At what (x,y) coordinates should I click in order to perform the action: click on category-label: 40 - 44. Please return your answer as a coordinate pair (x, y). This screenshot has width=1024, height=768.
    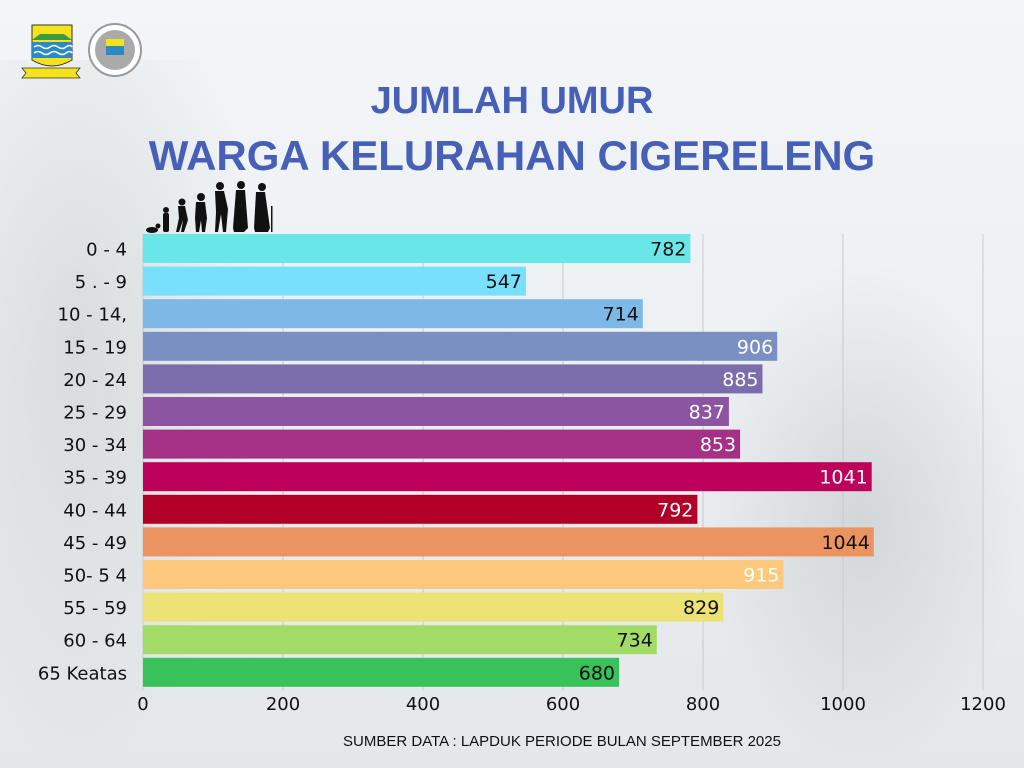
    Looking at the image, I should click on (95, 510).